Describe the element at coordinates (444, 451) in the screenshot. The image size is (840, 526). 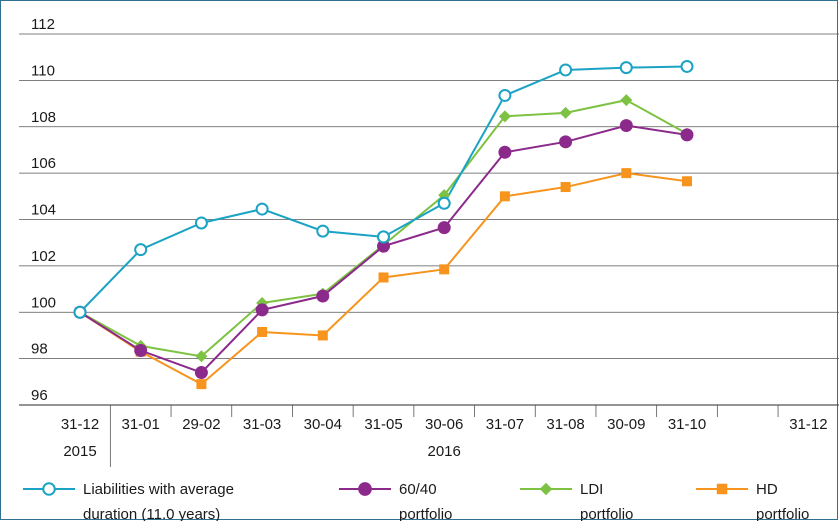
I see `x-year-label: 2016` at that location.